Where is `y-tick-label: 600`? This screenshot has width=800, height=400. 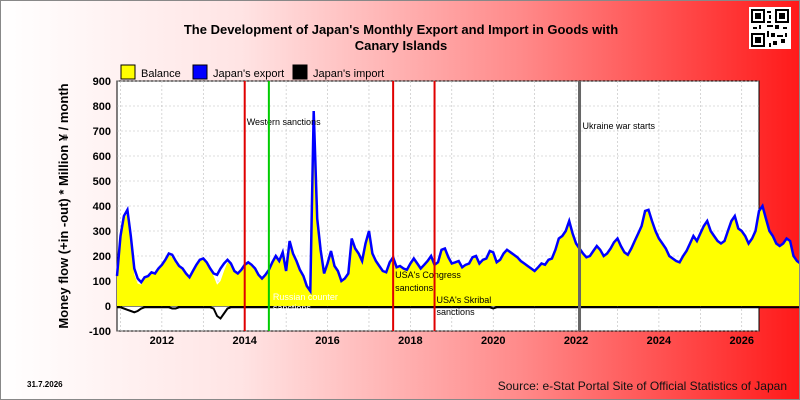
y-tick-label: 600 is located at coordinates (102, 157).